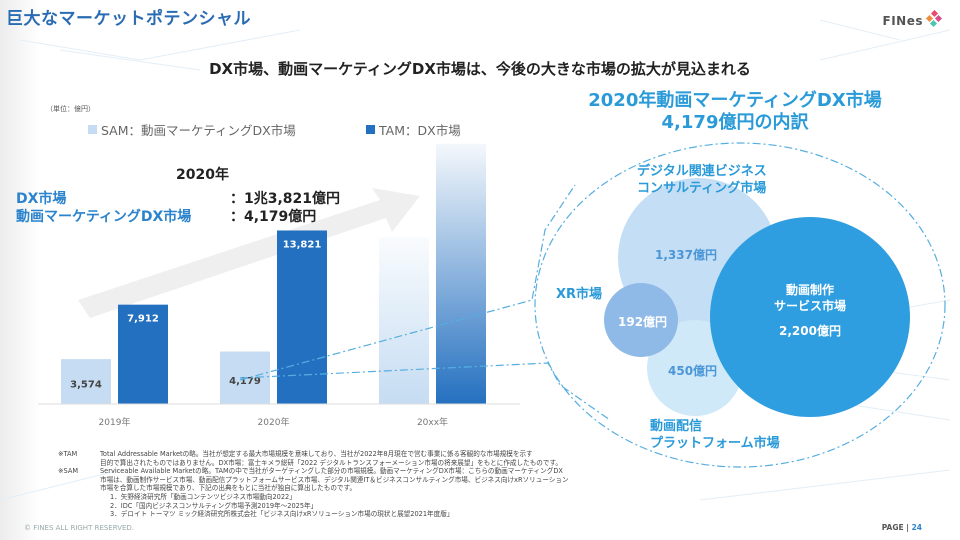 This screenshot has height=540, width=960. What do you see at coordinates (203, 496) in the screenshot?
I see `source-item: 1．矢野経済研究所「動画コンテンツビジネス市場動向2022」` at bounding box center [203, 496].